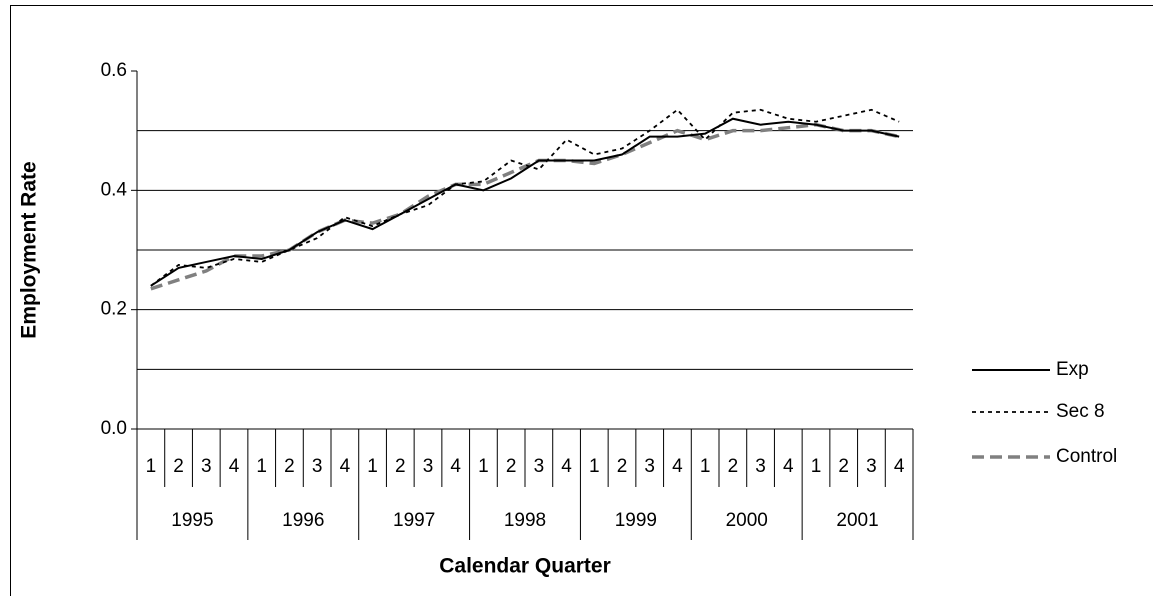  What do you see at coordinates (1086, 456) in the screenshot?
I see `legend-label: Control` at bounding box center [1086, 456].